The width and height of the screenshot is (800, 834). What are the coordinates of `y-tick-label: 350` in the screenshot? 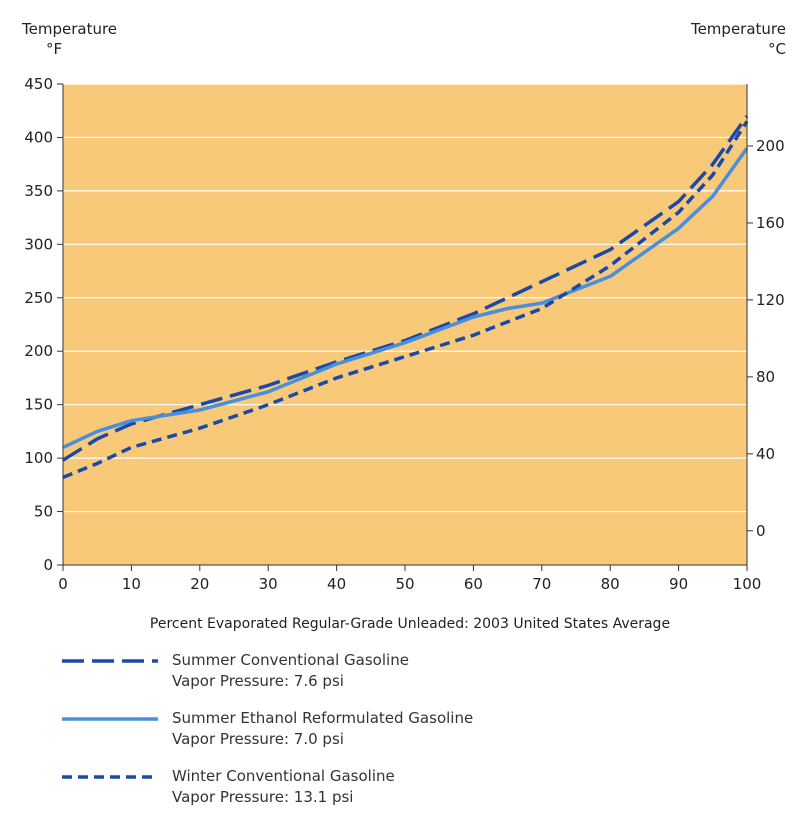 It's located at (38, 191).